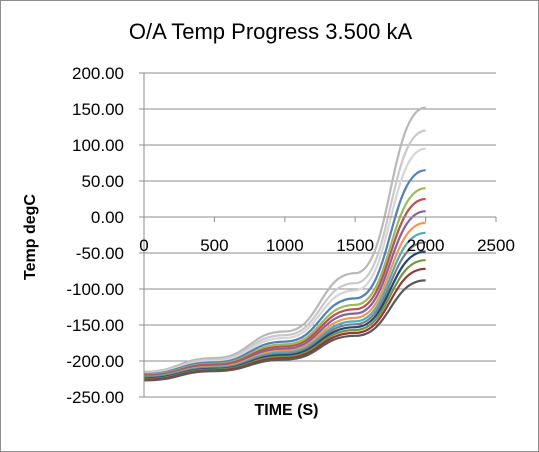 The width and height of the screenshot is (539, 452). I want to click on y-tick-label: 100.00, so click(98, 145).